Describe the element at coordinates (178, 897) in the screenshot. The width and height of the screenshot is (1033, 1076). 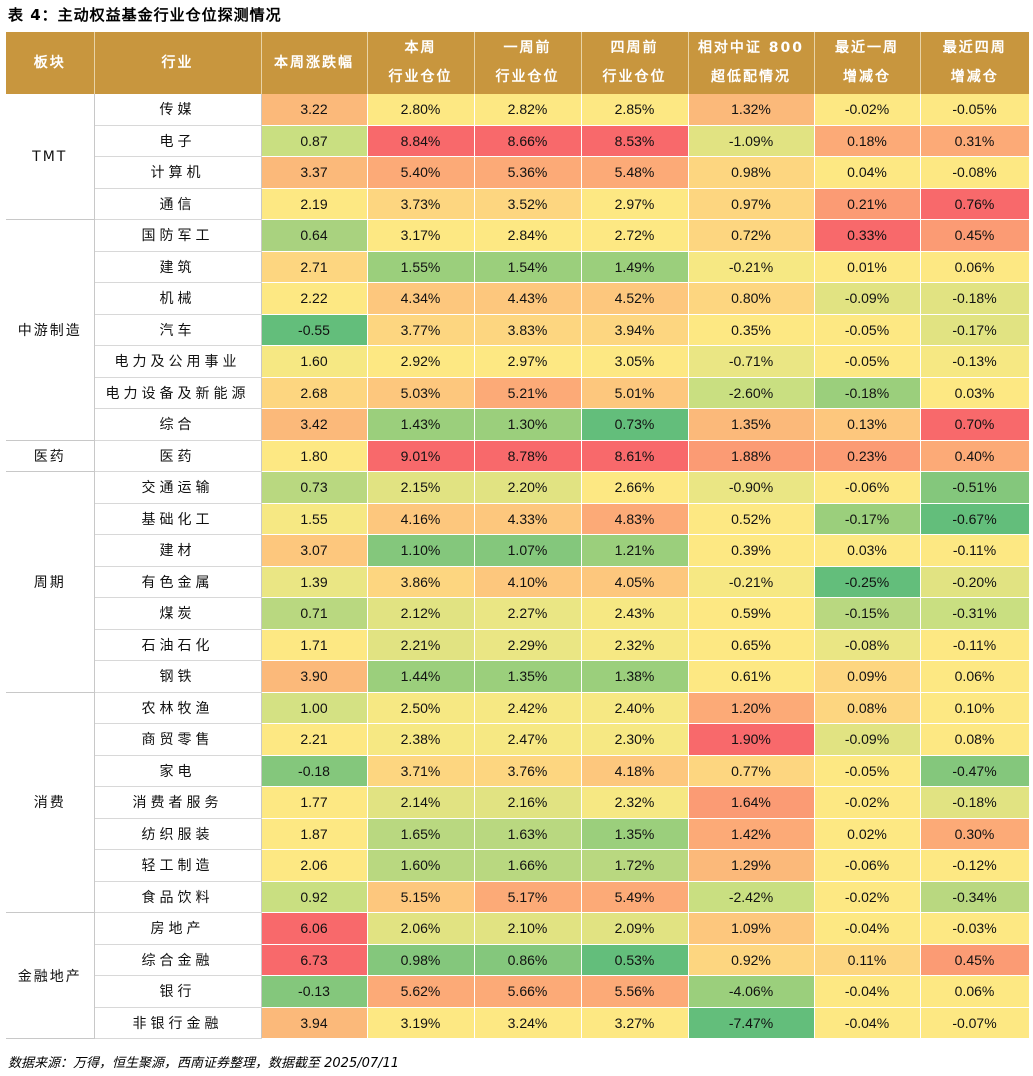
I see `industry-cell: 食品饮料` at that location.